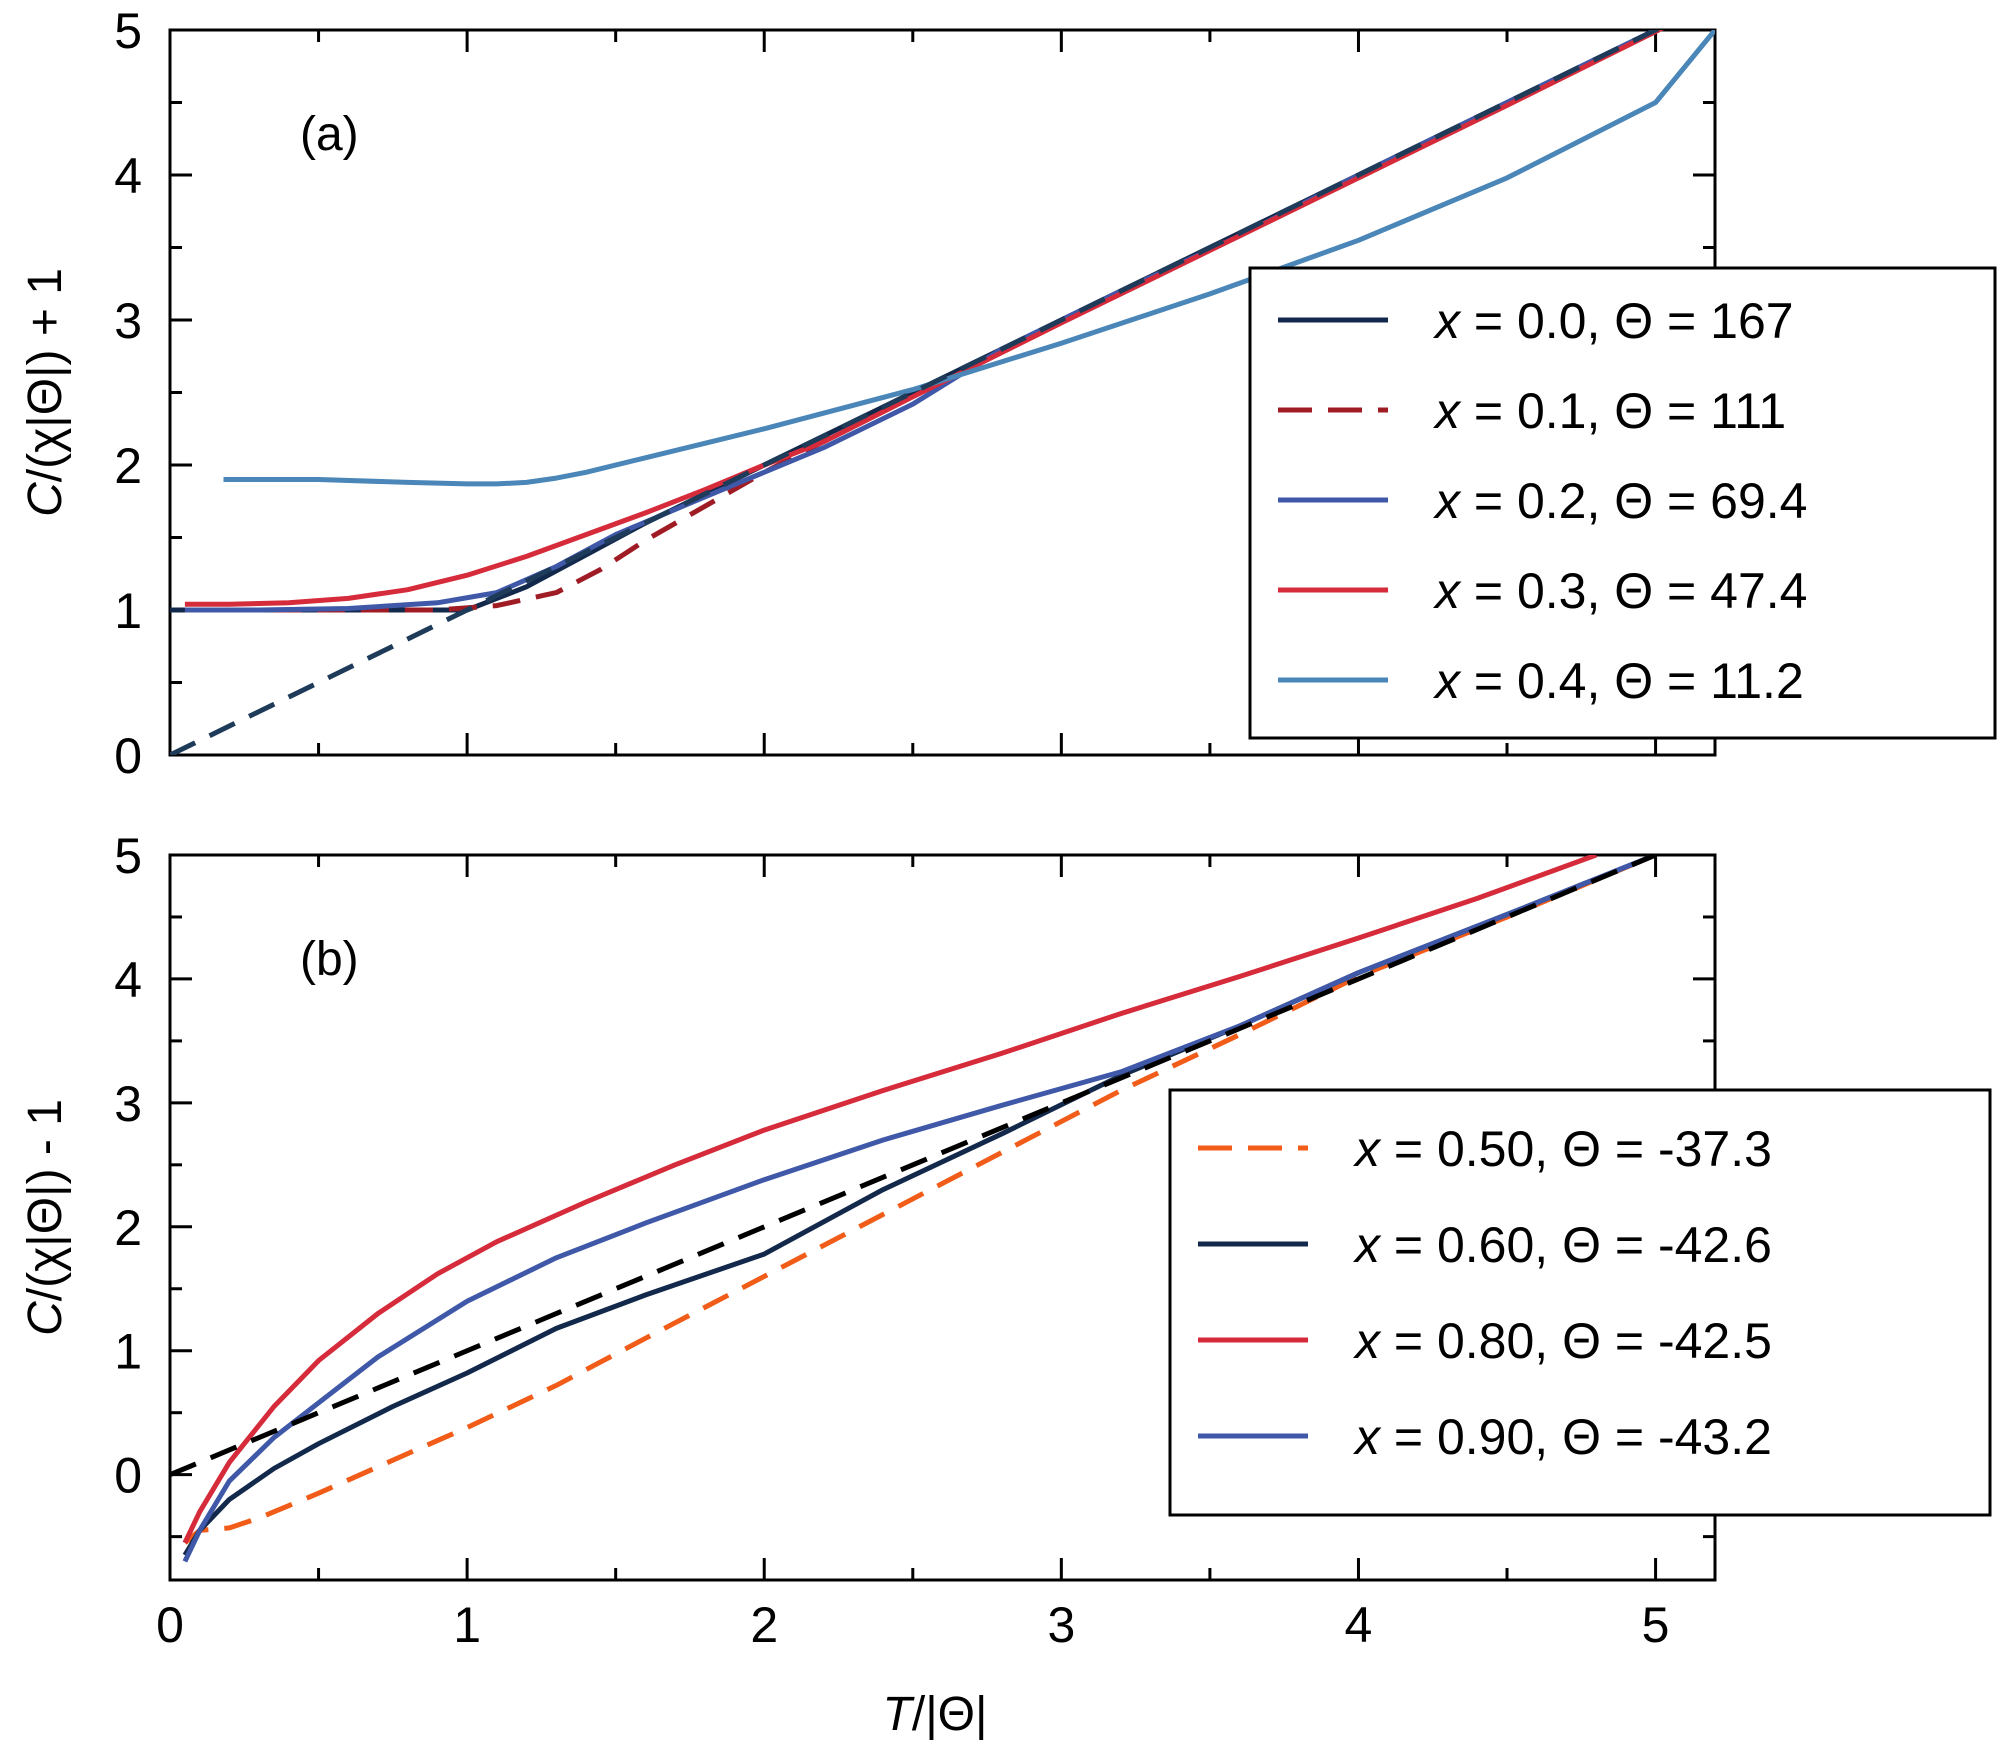 This screenshot has height=1761, width=2000. I want to click on legend-label-rest: = 0.1, Θ = 111, so click(1623, 411).